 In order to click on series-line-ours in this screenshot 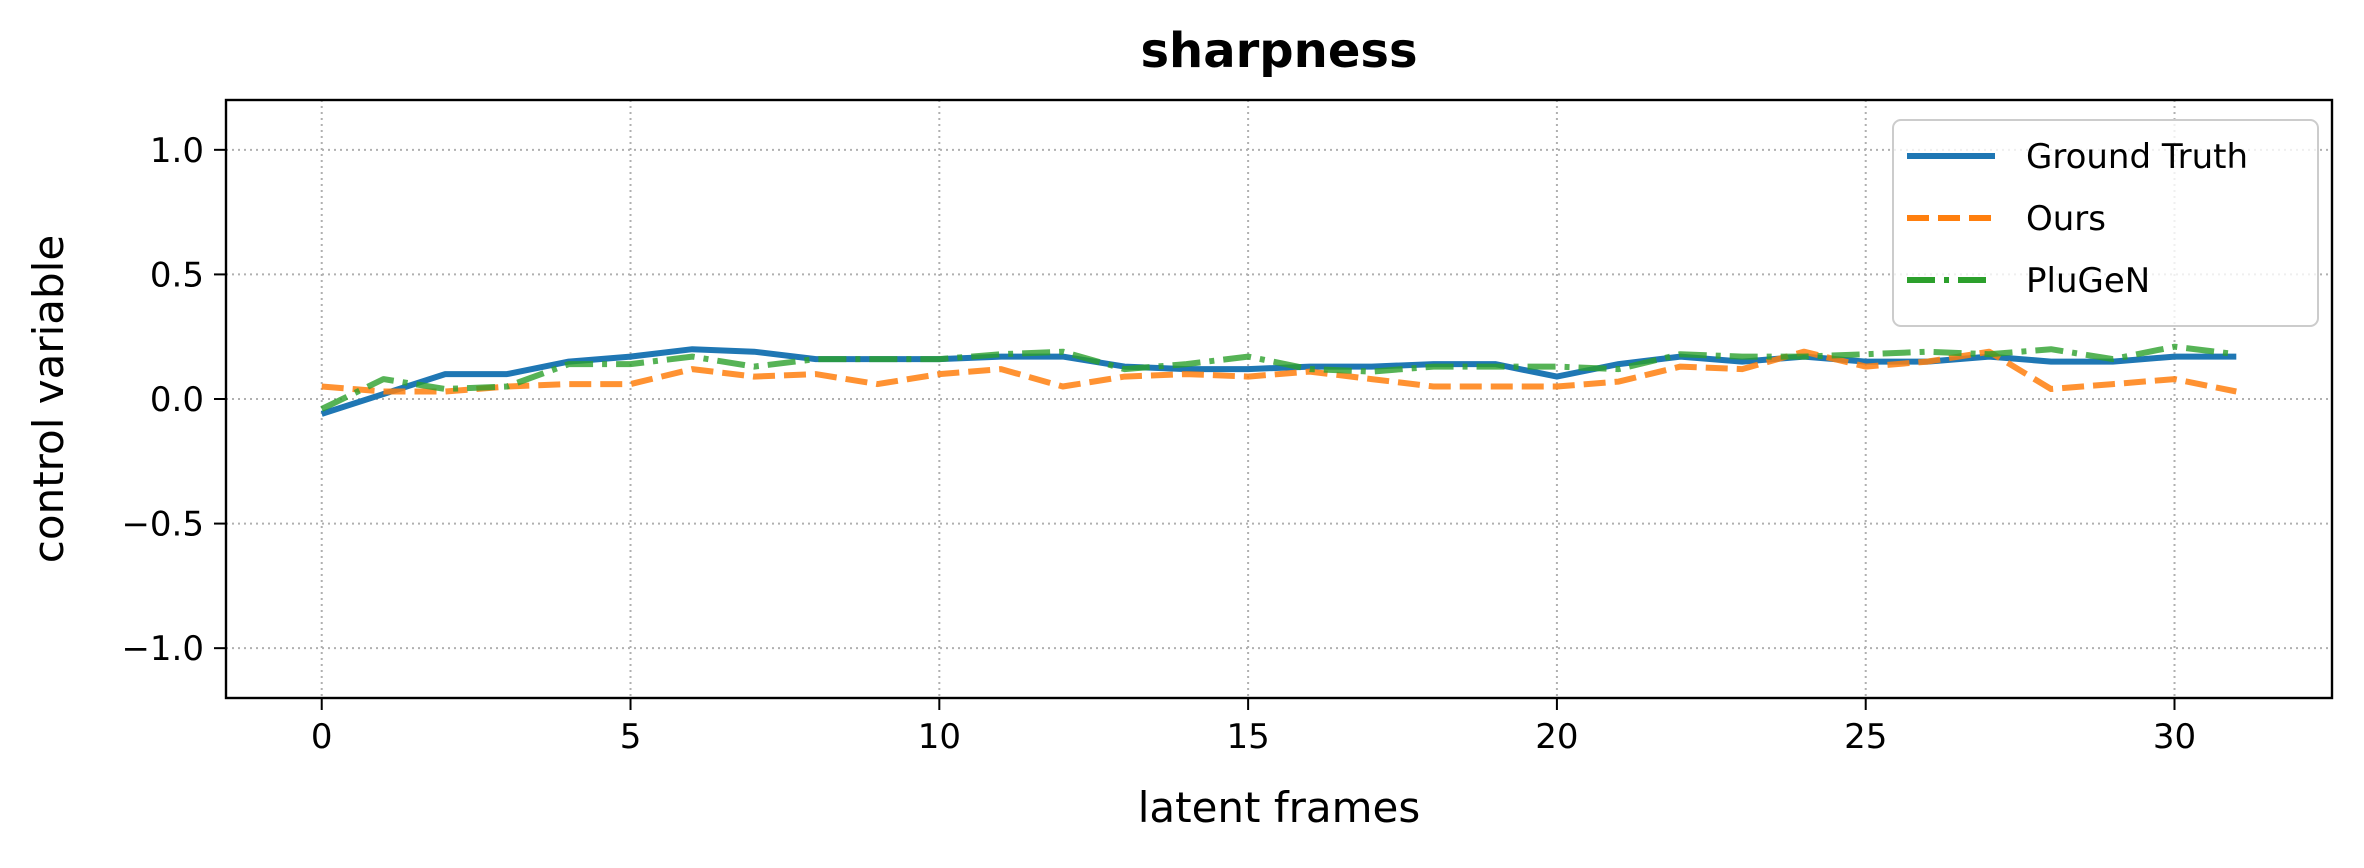, I will do `click(1279, 371)`.